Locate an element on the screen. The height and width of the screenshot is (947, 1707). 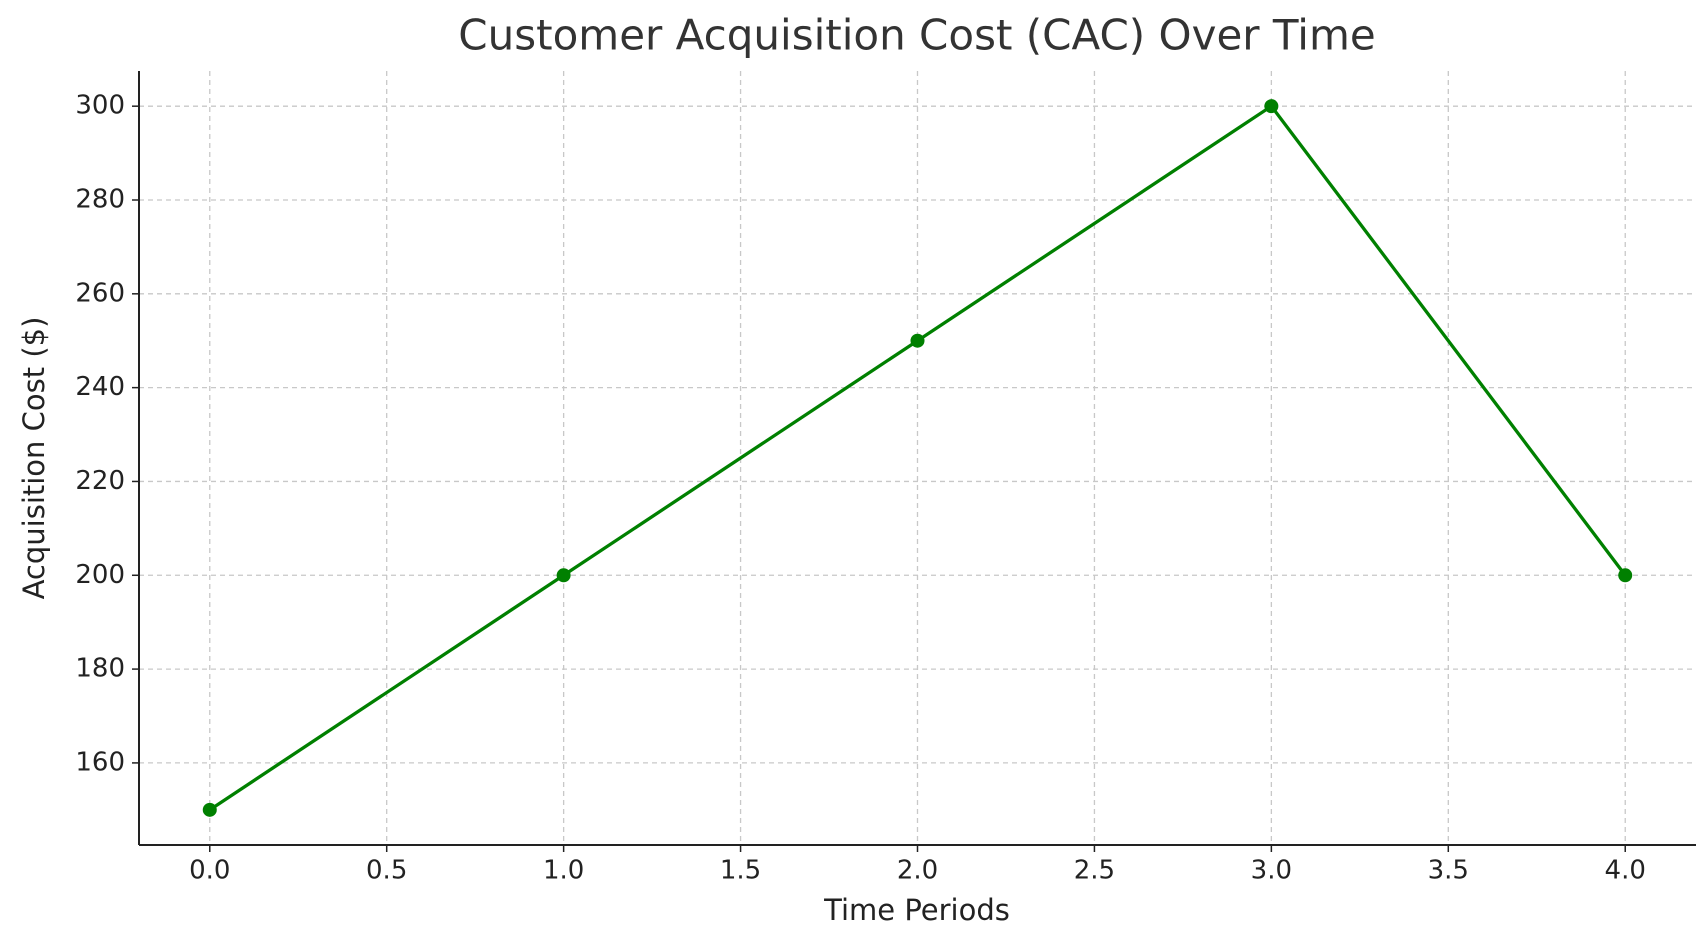
y-tick-label: 220 is located at coordinates (100, 481).